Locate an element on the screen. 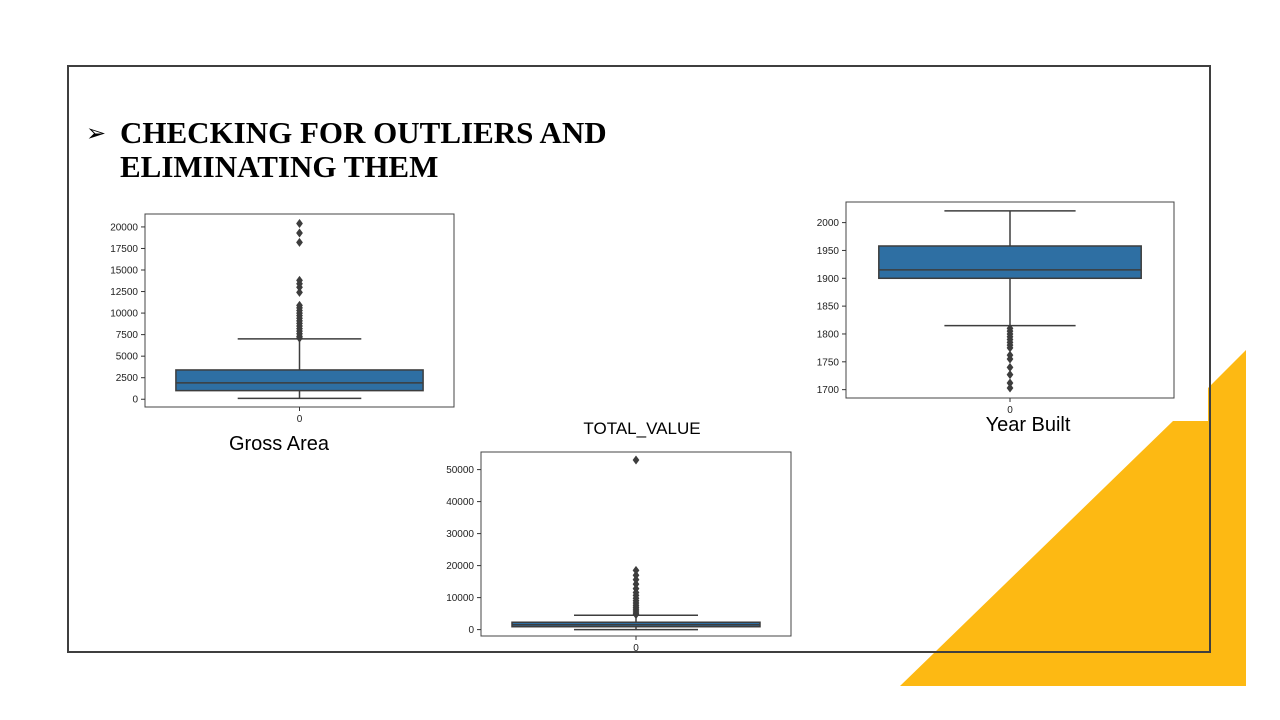 This screenshot has height=720, width=1280. year-built-boxplot: 1700 1750 1800 1850 1900 1950 2000 0 is located at coordinates (996, 308).